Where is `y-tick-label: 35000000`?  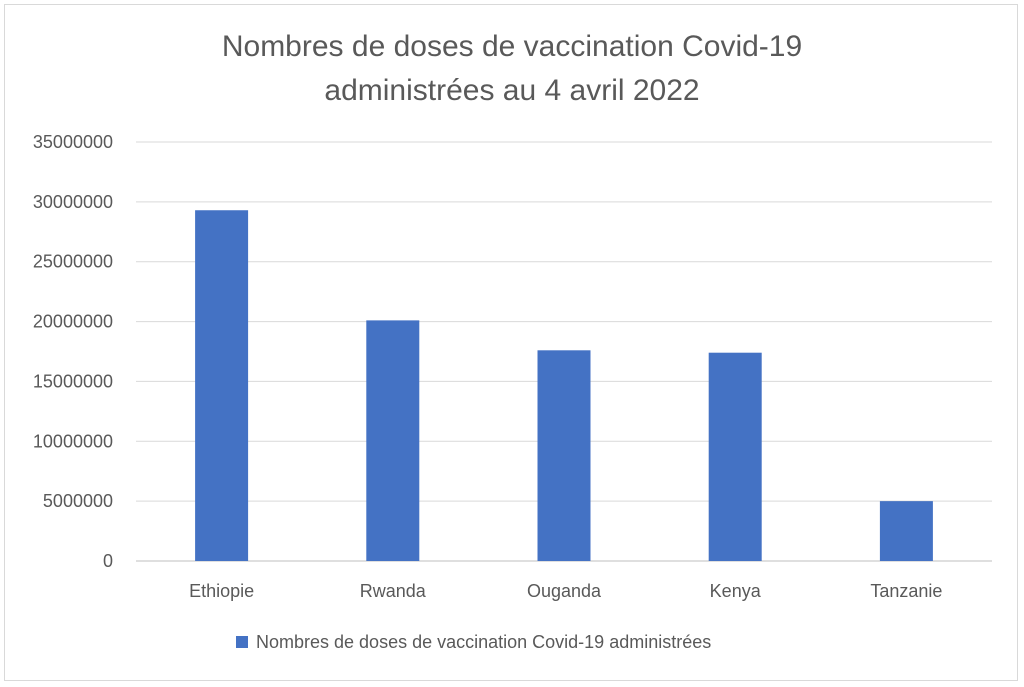
y-tick-label: 35000000 is located at coordinates (73, 142).